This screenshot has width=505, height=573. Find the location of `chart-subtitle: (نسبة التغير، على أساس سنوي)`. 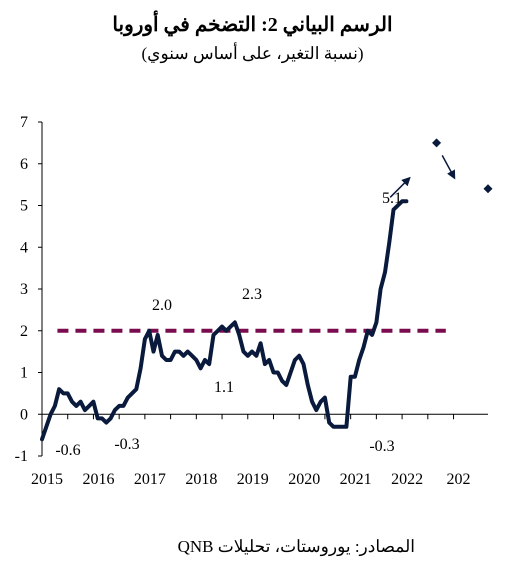

chart-subtitle: (نسبة التغير، على أساس سنوي) is located at coordinates (252, 53).